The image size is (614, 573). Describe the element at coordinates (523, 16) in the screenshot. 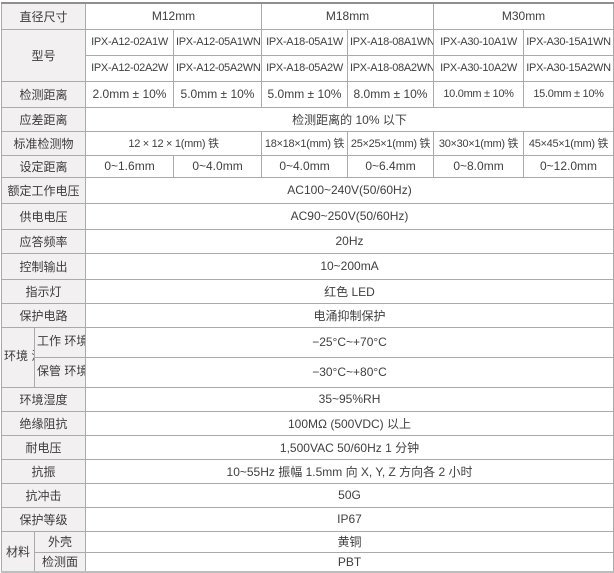

I see `value-diameter-m30: M30mm` at that location.